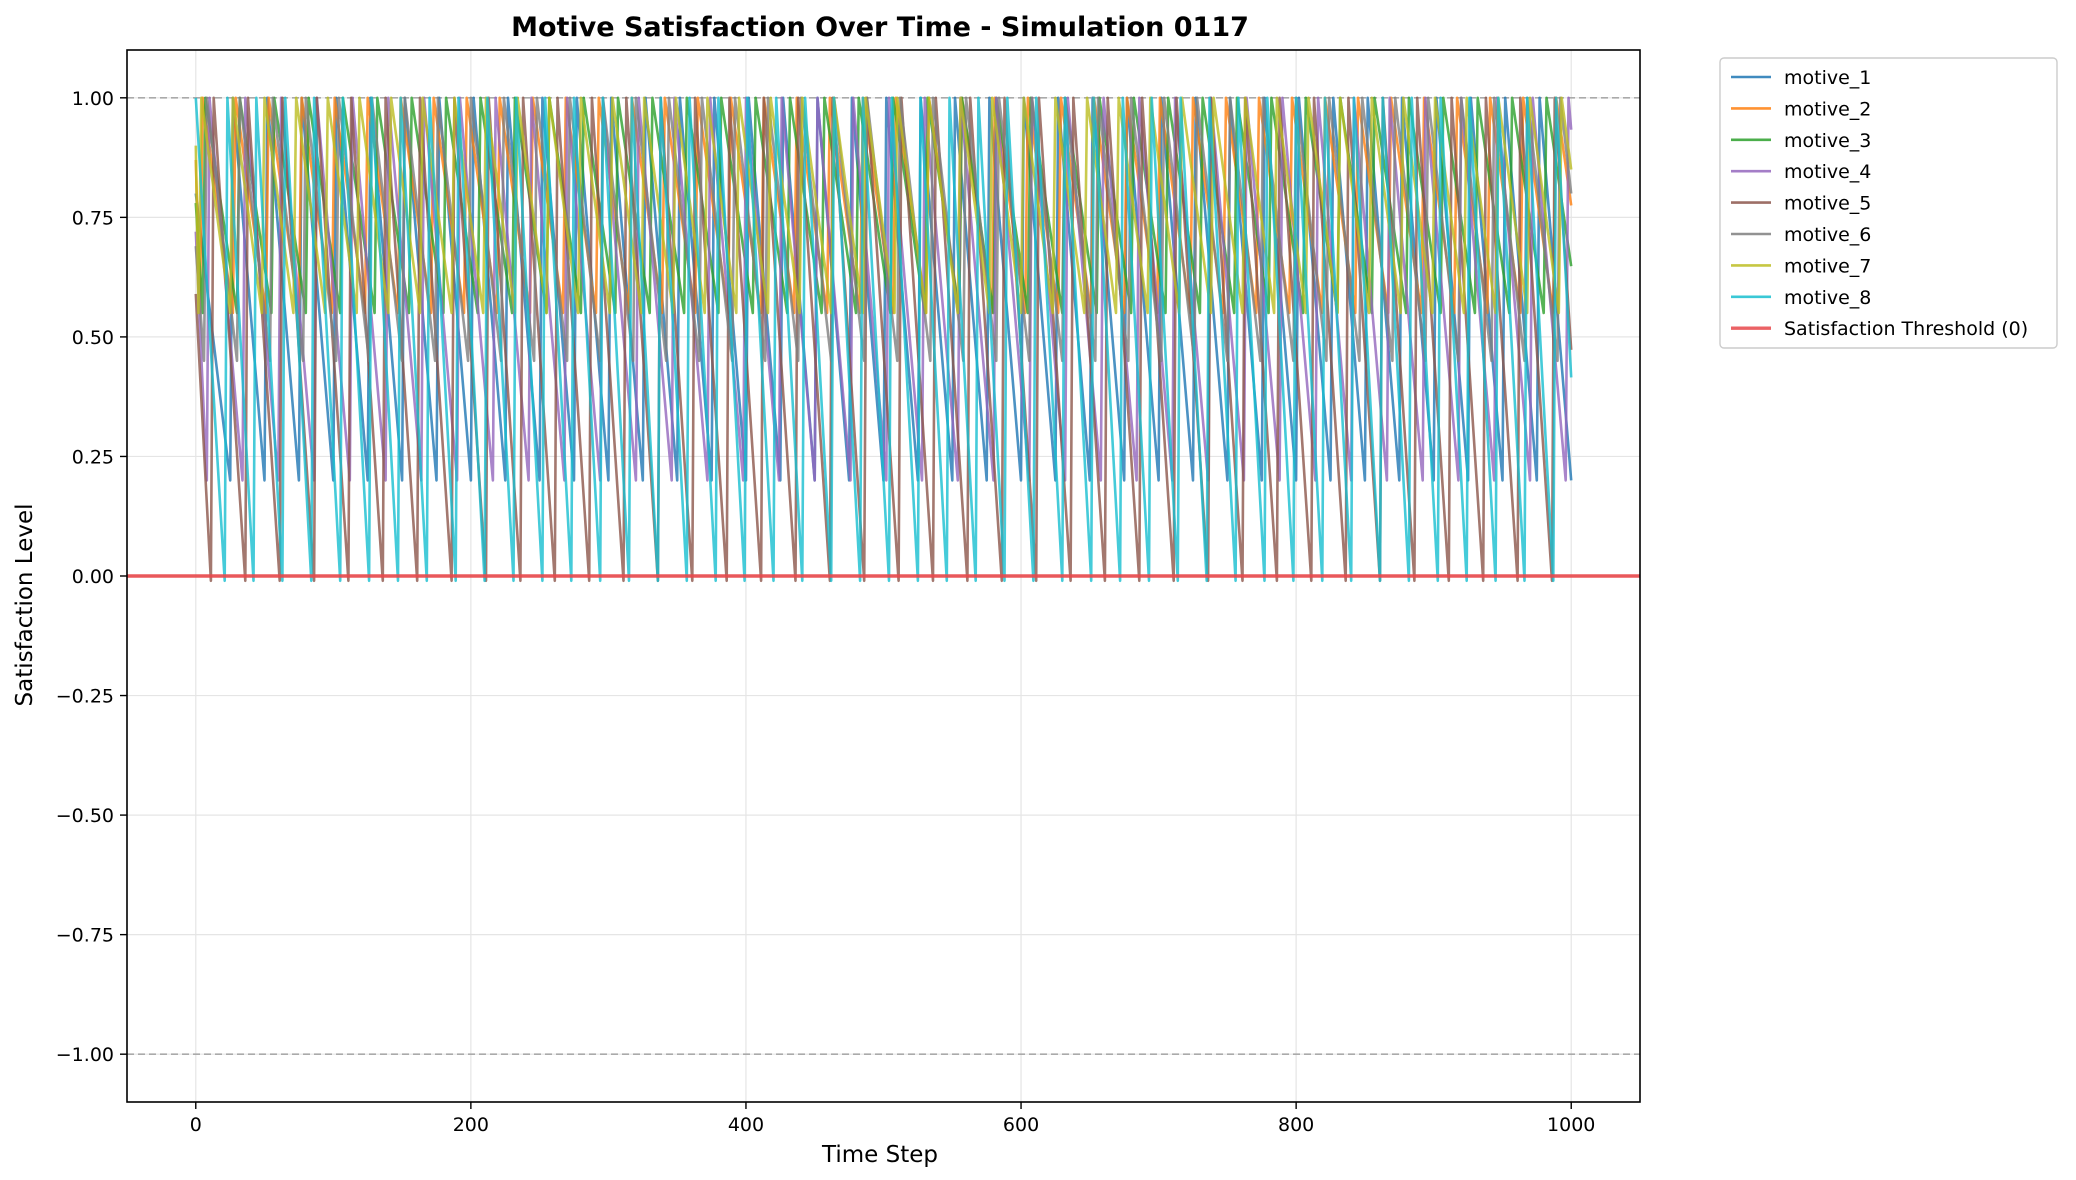 The height and width of the screenshot is (1180, 2076). Describe the element at coordinates (1021, 1125) in the screenshot. I see `x-tick-label: 600` at that location.